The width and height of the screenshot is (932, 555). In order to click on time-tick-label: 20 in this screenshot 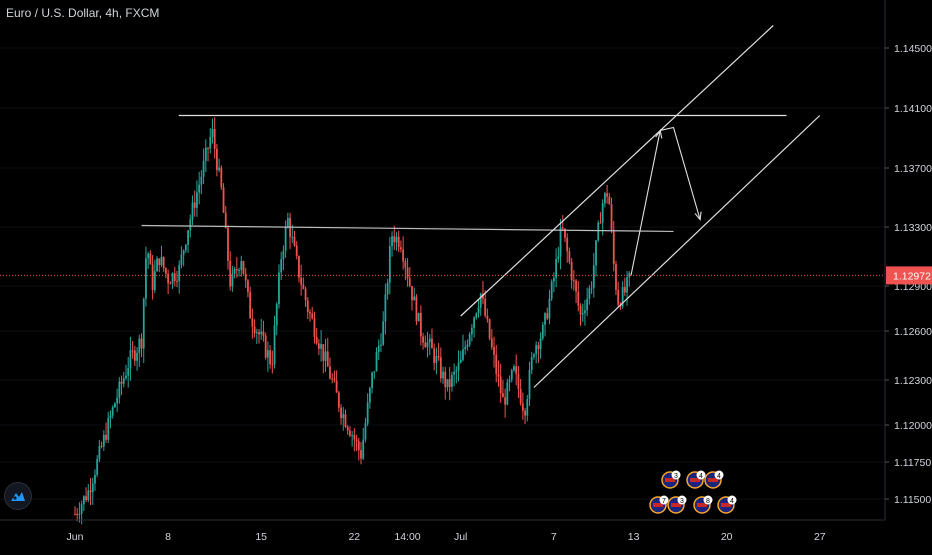, I will do `click(727, 537)`.